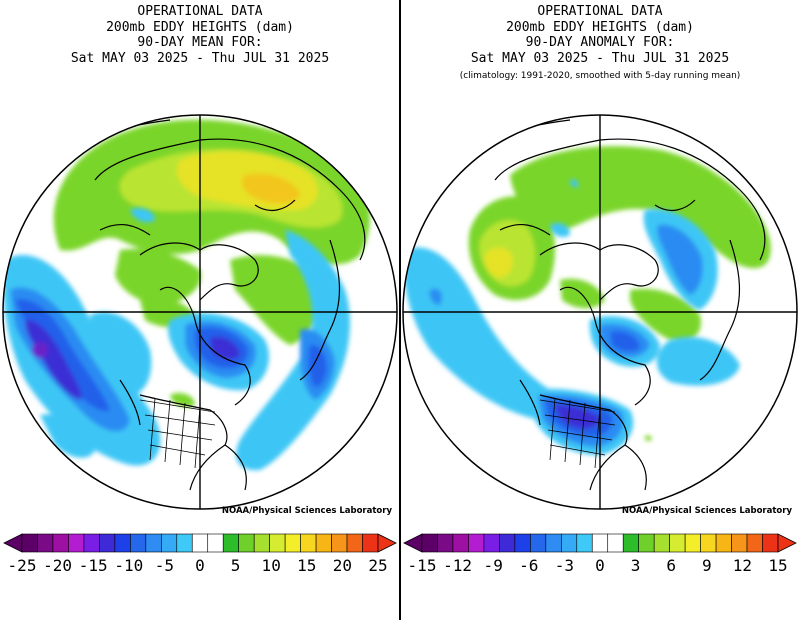  Describe the element at coordinates (400, 310) in the screenshot. I see `panel-divider` at that location.